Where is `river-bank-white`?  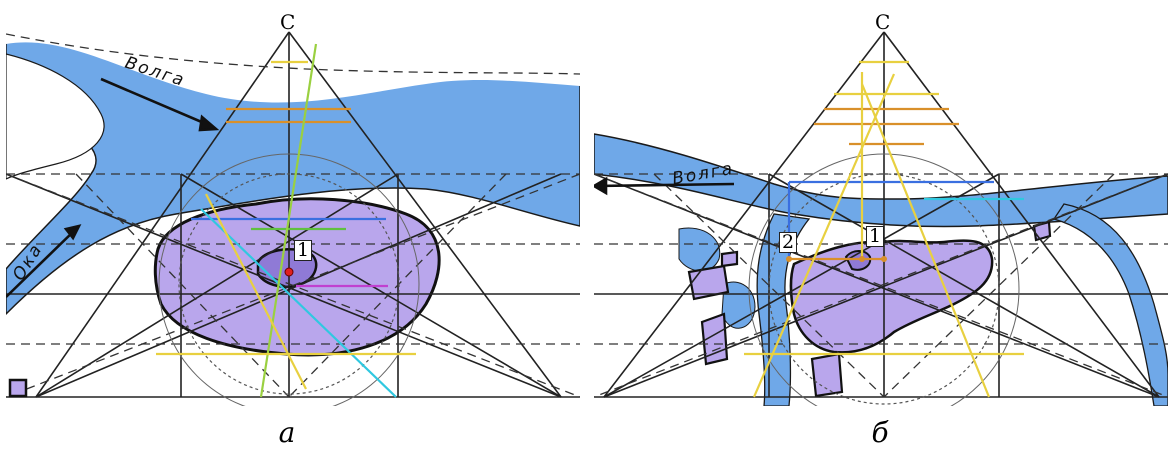
river-bank-white is located at coordinates (293, 58).